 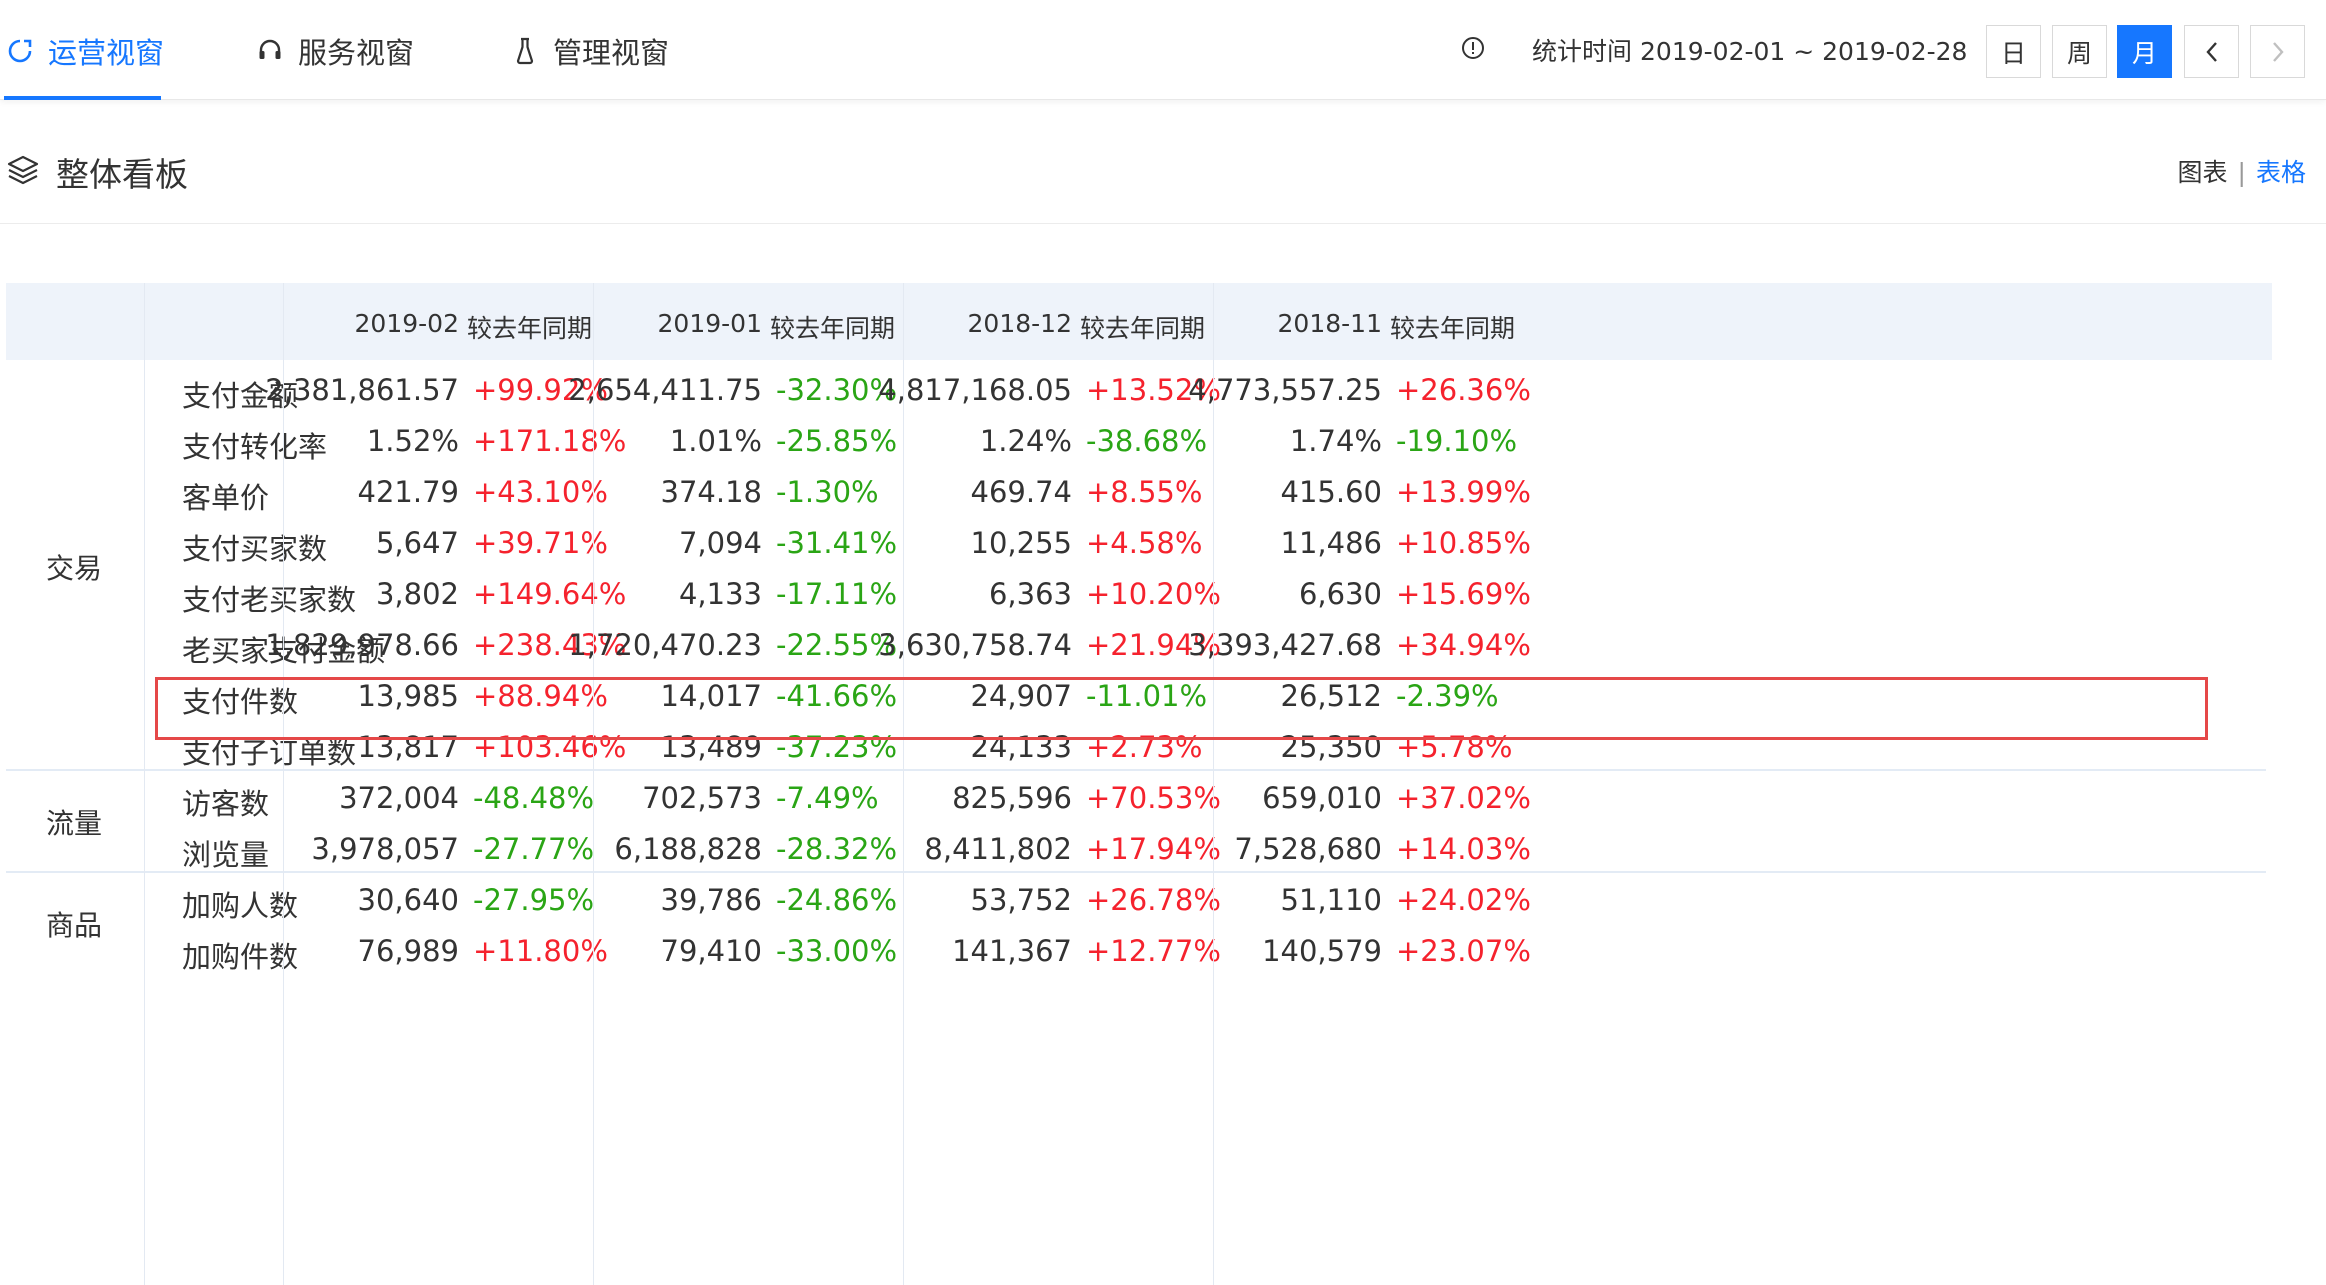 What do you see at coordinates (1447, 696) in the screenshot?
I see `metric-change: -2.39%` at bounding box center [1447, 696].